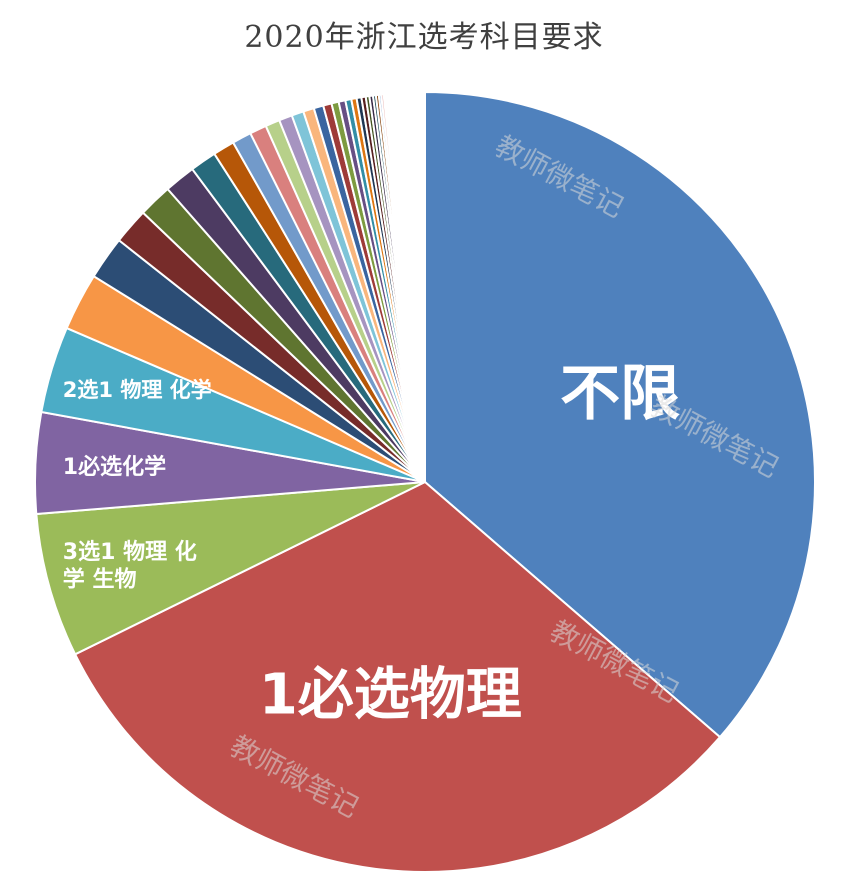 This screenshot has height=888, width=848. What do you see at coordinates (424, 37) in the screenshot?
I see `chart-title: 2020年浙江选考科目要求` at bounding box center [424, 37].